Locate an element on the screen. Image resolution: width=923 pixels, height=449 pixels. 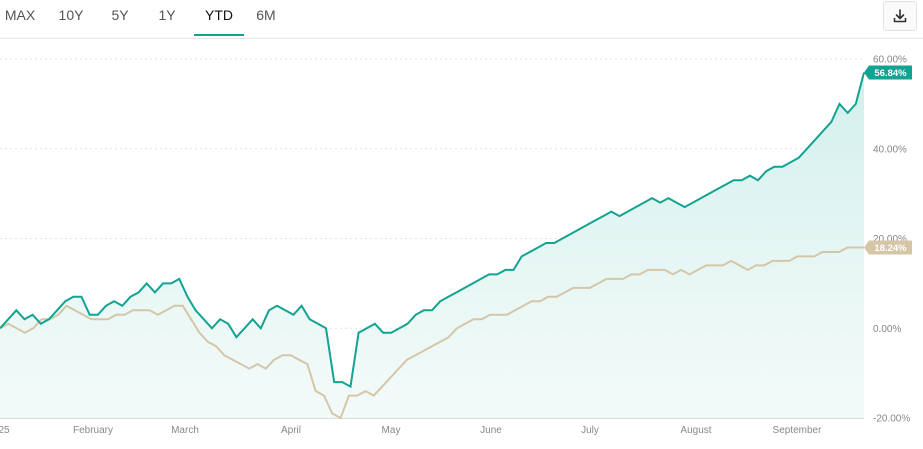
series-end-label: 56.84% is located at coordinates (890, 73).